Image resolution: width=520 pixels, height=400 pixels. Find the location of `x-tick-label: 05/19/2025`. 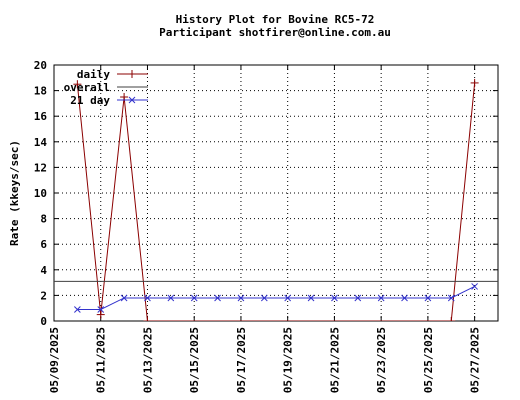

x-tick-label: 05/19/2025 is located at coordinates (288, 360).